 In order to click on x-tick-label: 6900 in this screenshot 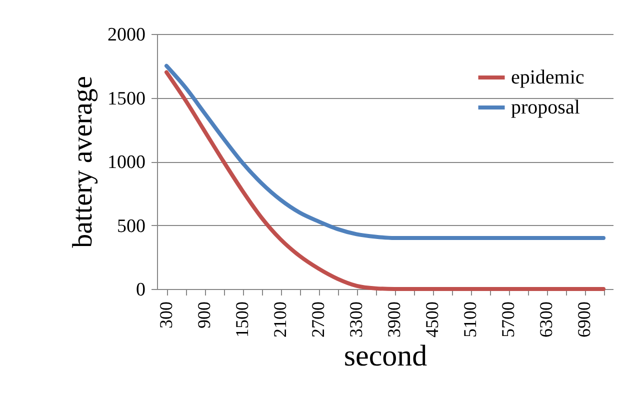, I will do `click(584, 320)`.